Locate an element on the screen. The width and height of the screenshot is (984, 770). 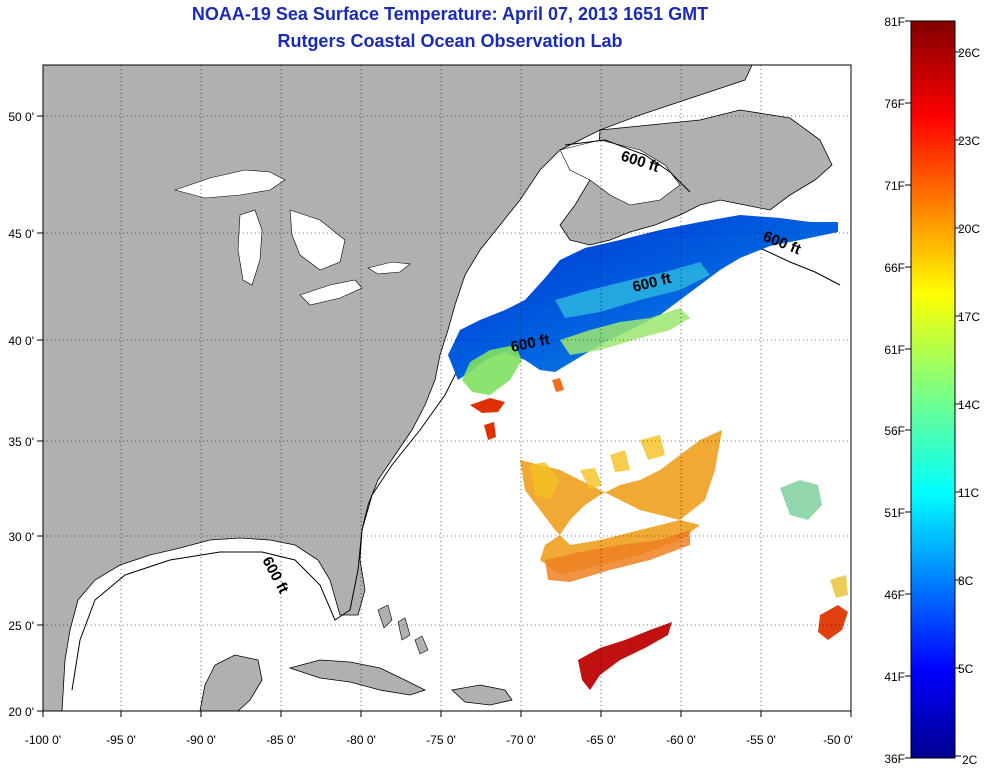
lat-label: 30 0' is located at coordinates (21, 537).